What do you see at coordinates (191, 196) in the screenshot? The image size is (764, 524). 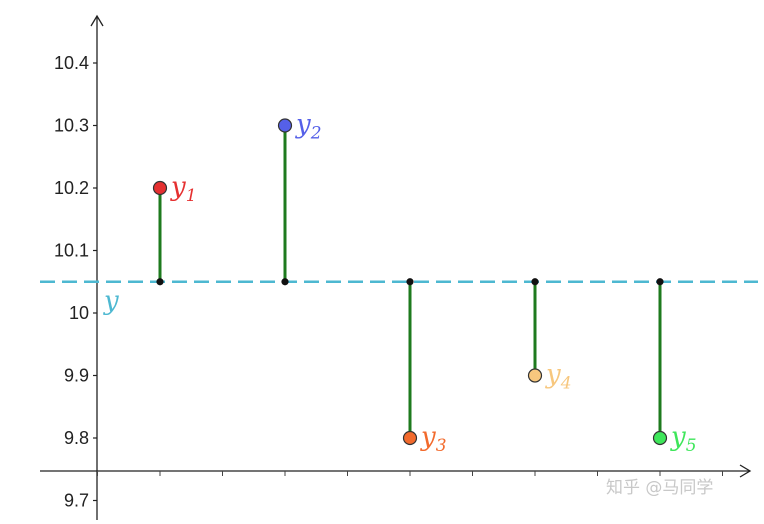 I see `point-label-subscript: 1` at bounding box center [191, 196].